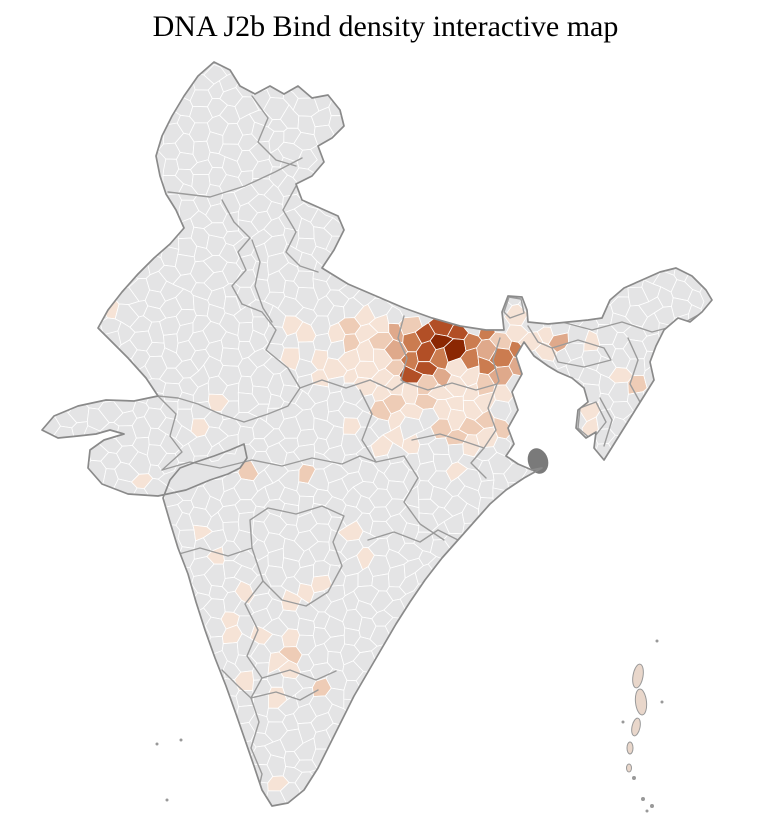 The width and height of the screenshot is (771, 815). What do you see at coordinates (538, 461) in the screenshot?
I see `river-delta-region` at bounding box center [538, 461].